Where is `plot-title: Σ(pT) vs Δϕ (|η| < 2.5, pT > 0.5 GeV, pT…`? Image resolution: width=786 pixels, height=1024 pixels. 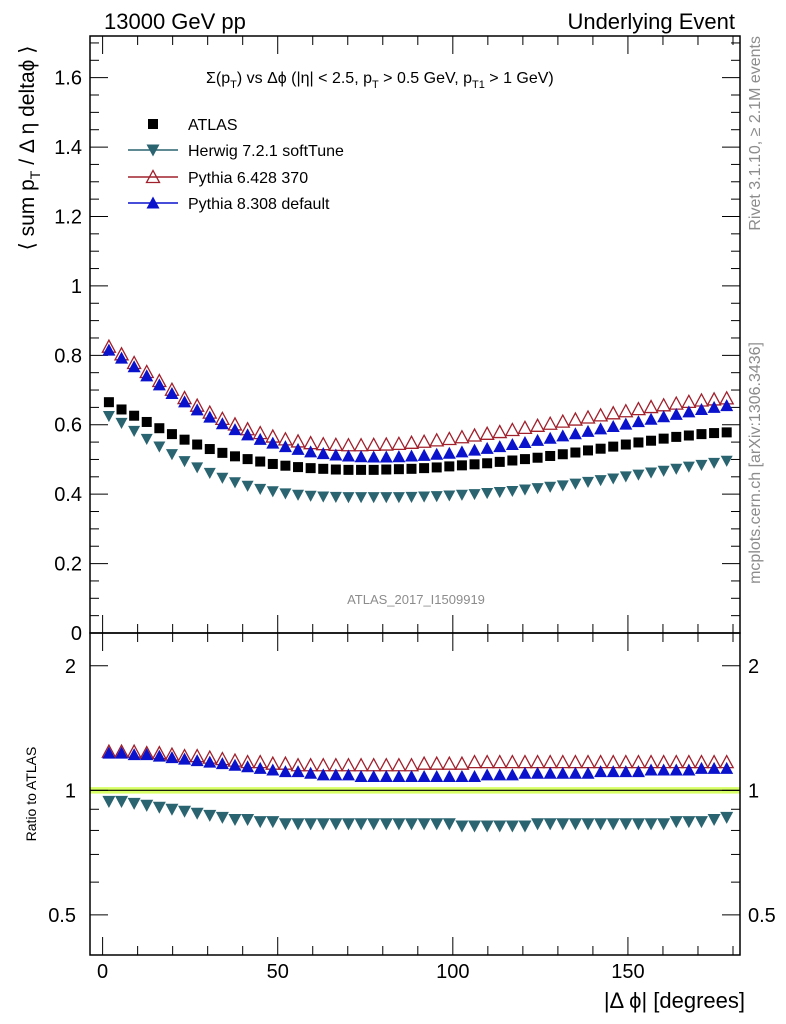 plot-title: Σ(pT) vs Δϕ (|η| < 2.5, pT > 0.5 GeV, pT… is located at coordinates (380, 80).